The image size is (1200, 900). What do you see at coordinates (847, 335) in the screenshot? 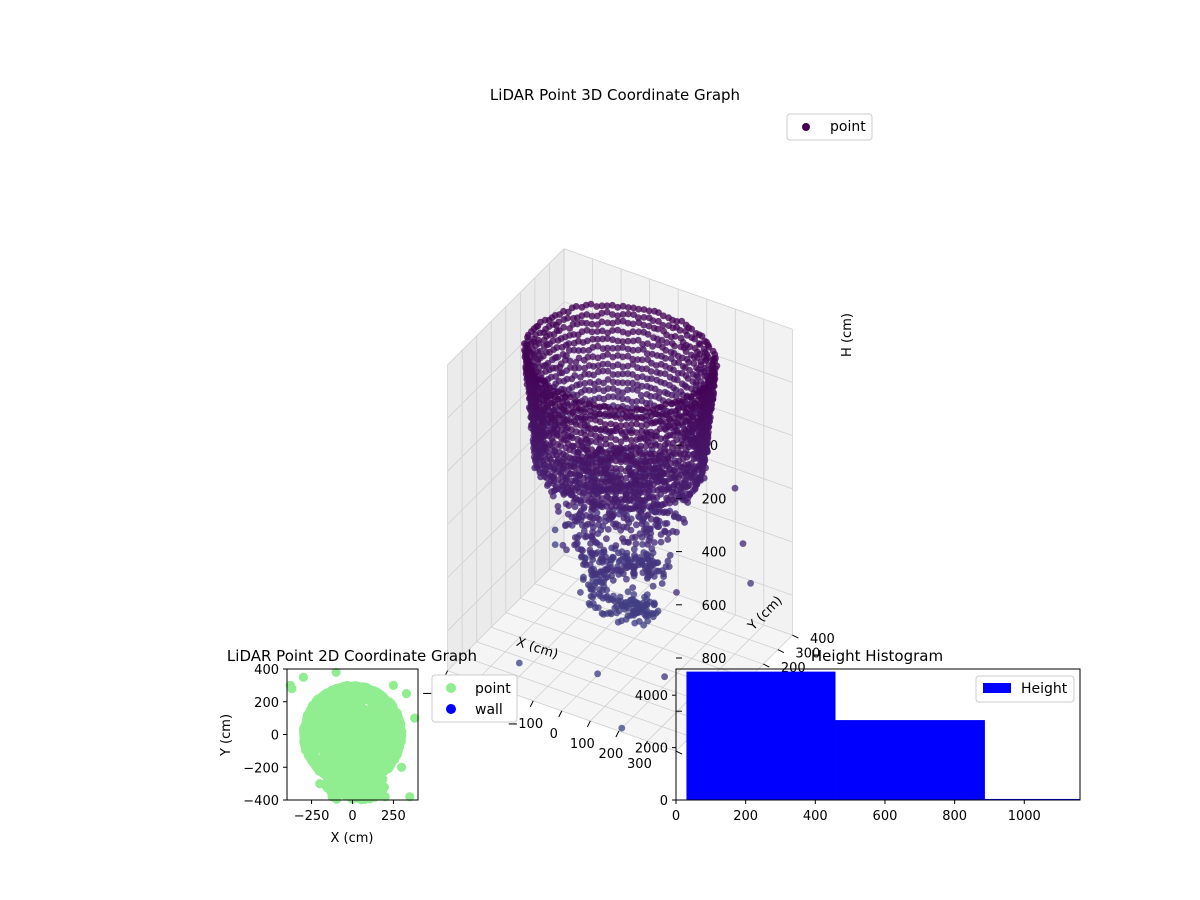
I see `z-axis-label-3d: H (cm)` at bounding box center [847, 335].